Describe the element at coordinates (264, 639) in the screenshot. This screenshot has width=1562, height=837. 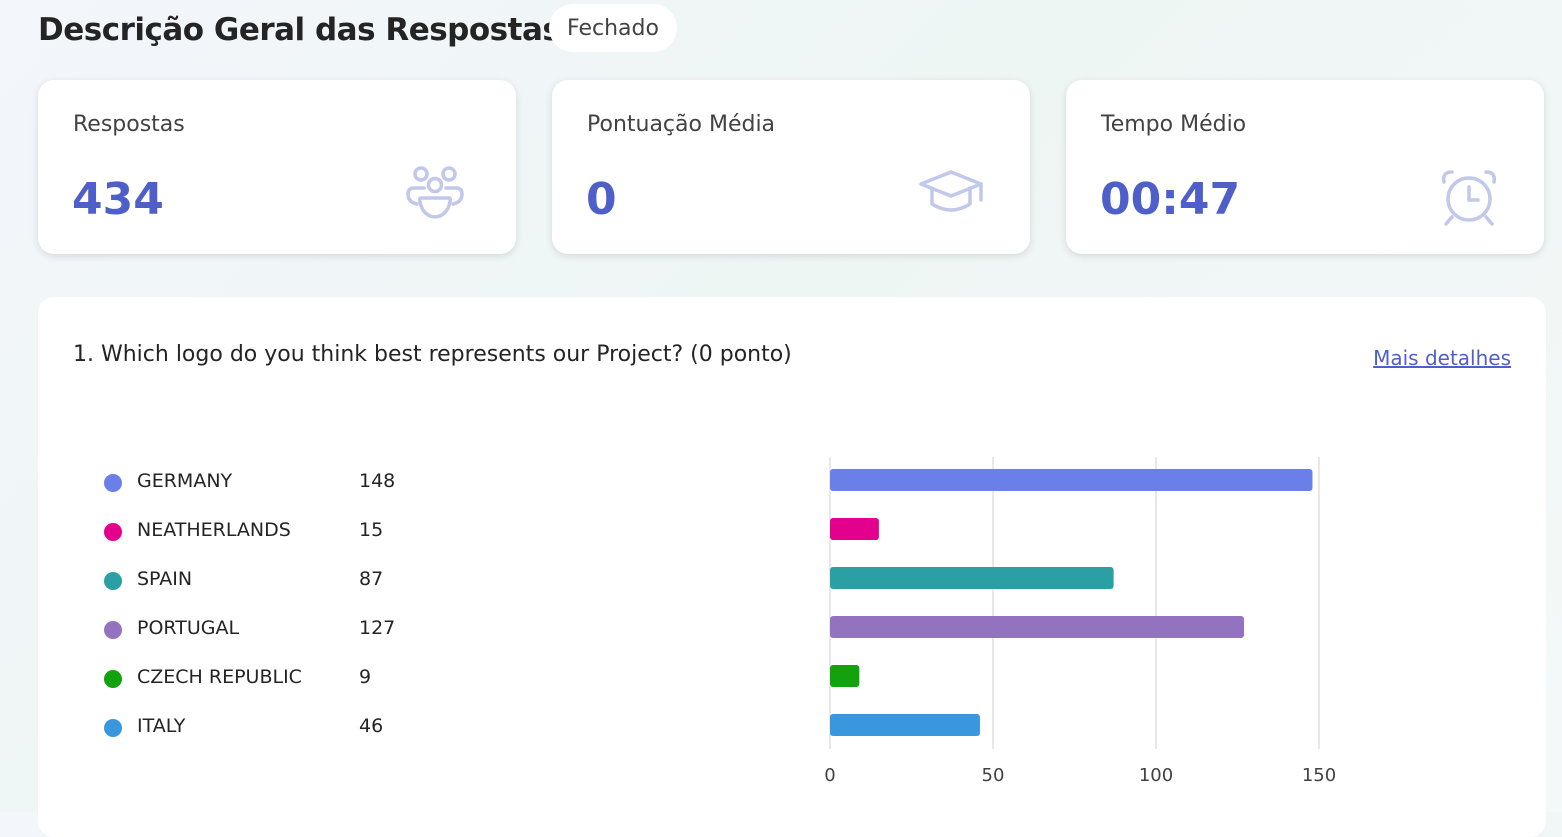
I see `legend-item: PORTUGAL 127` at that location.